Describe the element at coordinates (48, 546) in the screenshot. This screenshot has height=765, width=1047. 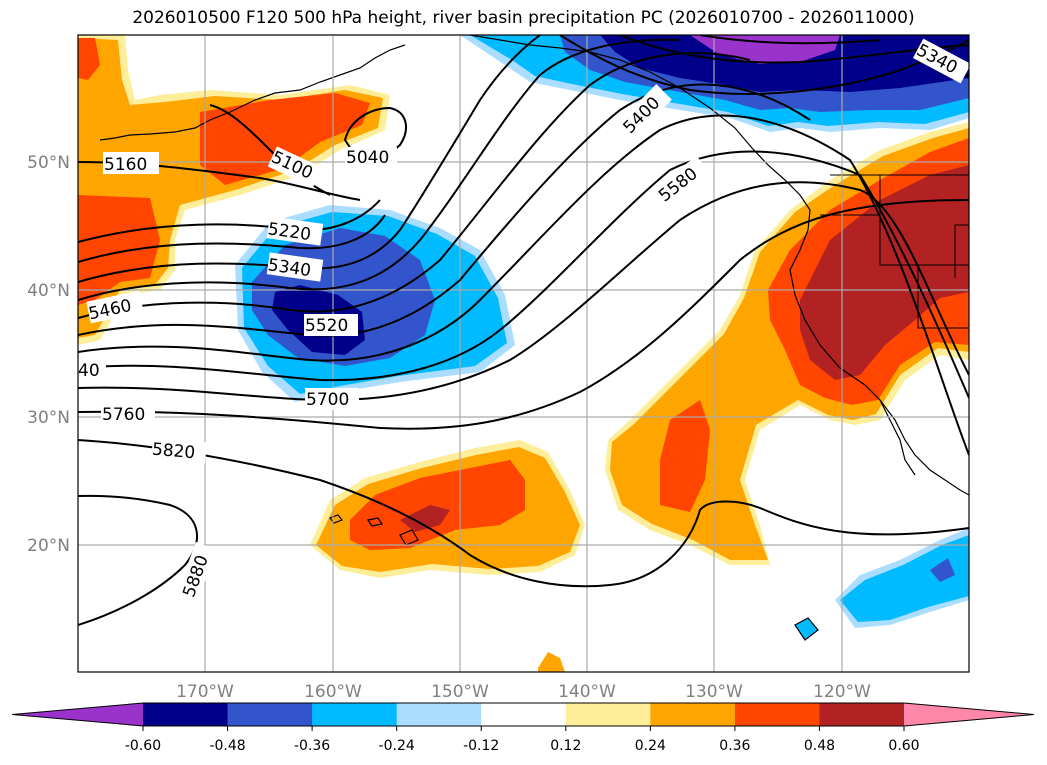
I see `lat-label: 20°N` at that location.